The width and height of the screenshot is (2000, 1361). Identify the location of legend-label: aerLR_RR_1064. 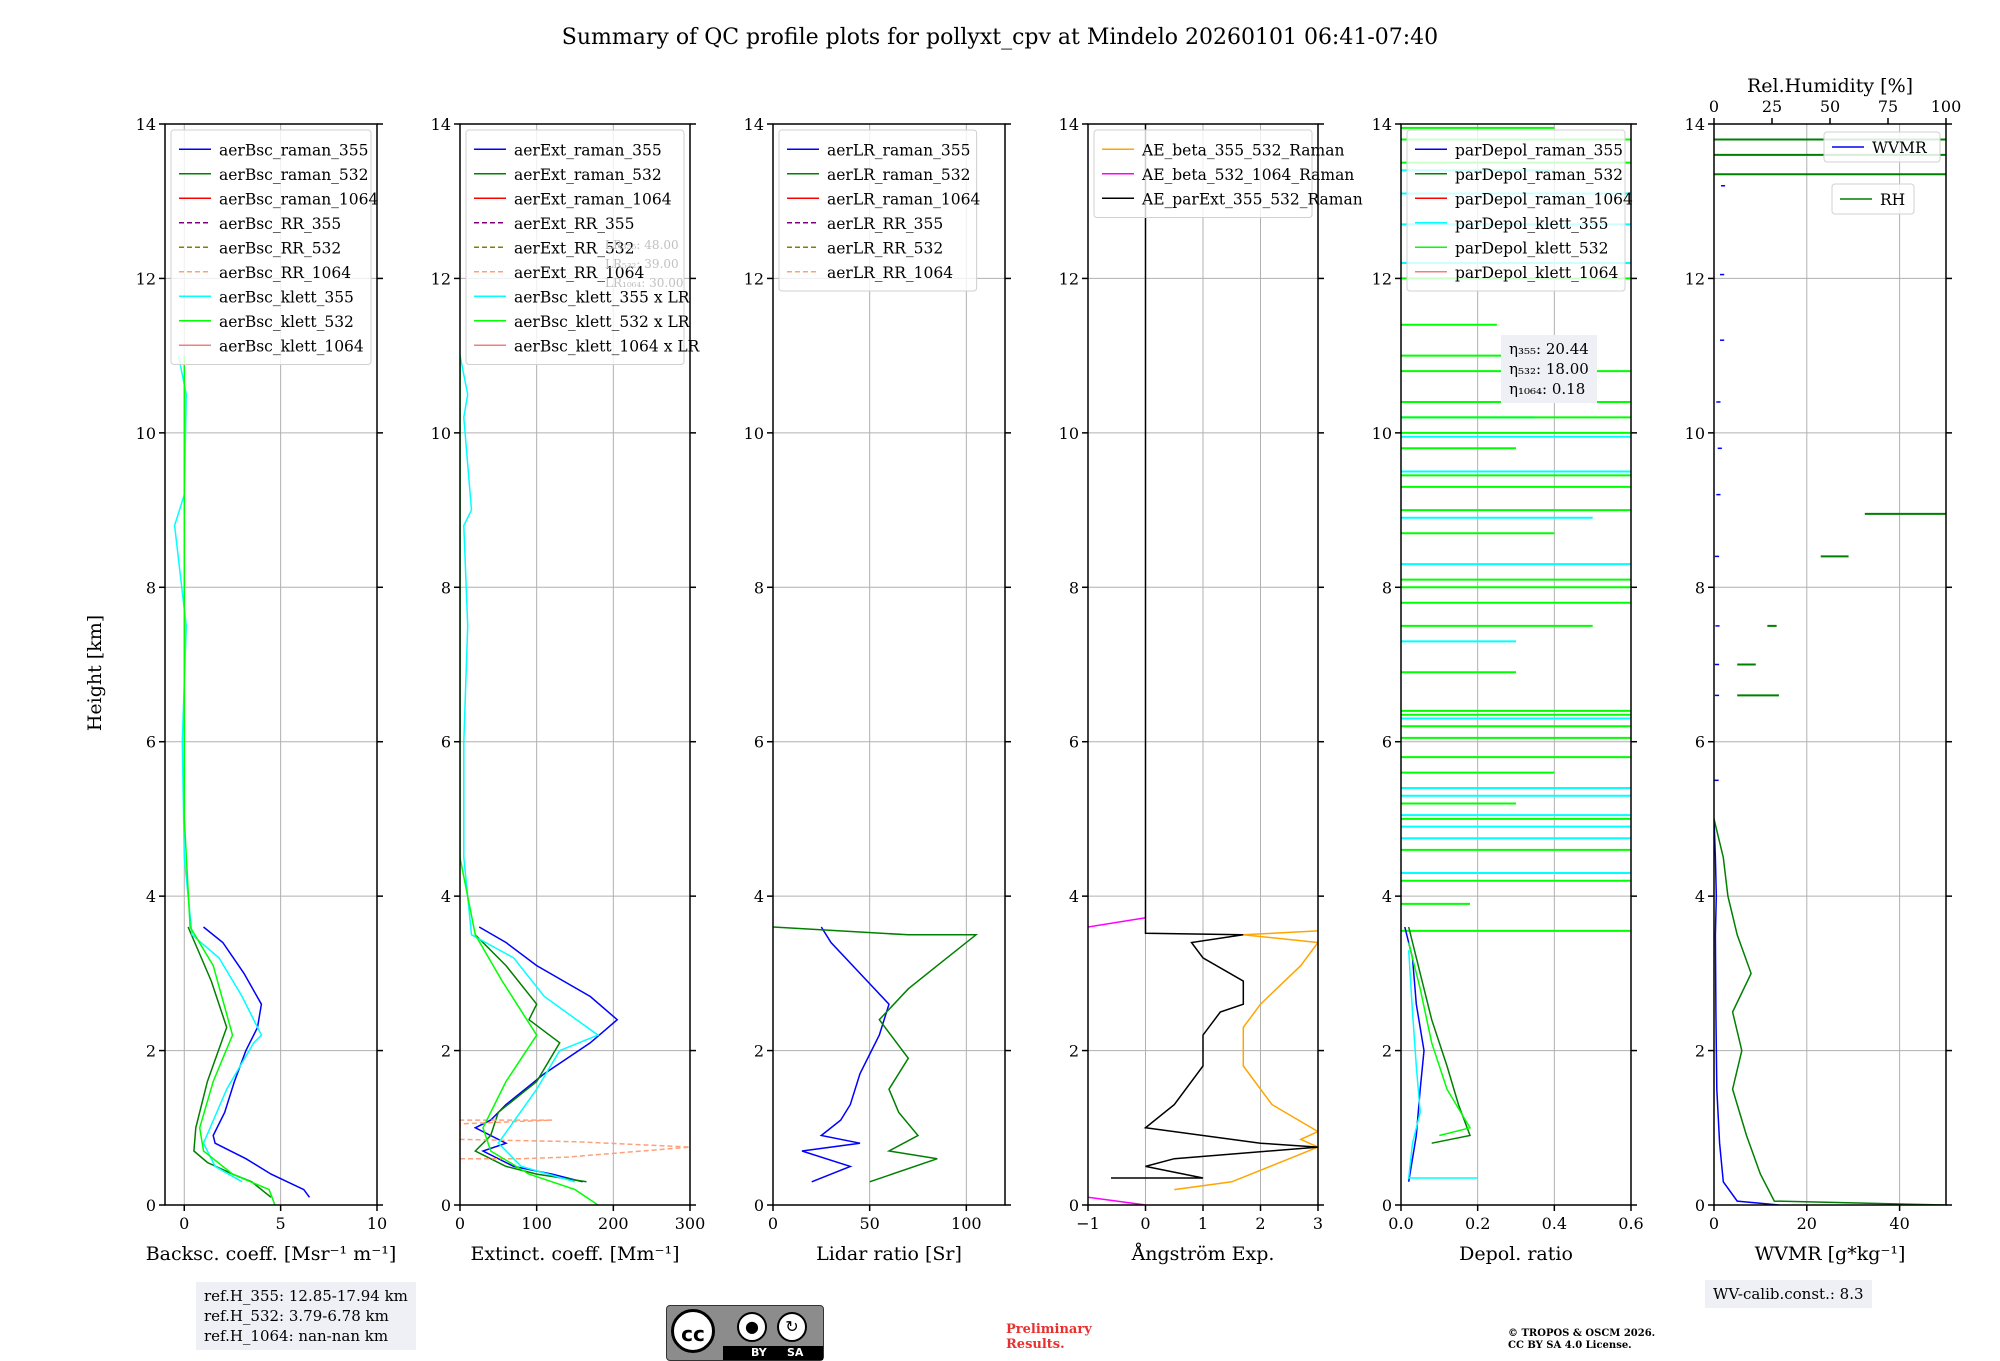
(890, 273).